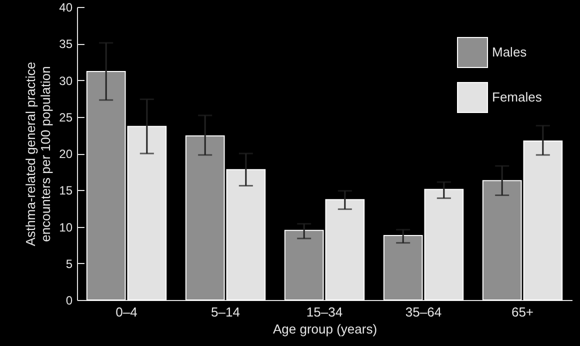 Image resolution: width=580 pixels, height=346 pixels. Describe the element at coordinates (127, 312) in the screenshot. I see `x-tick-label: 0–4` at that location.